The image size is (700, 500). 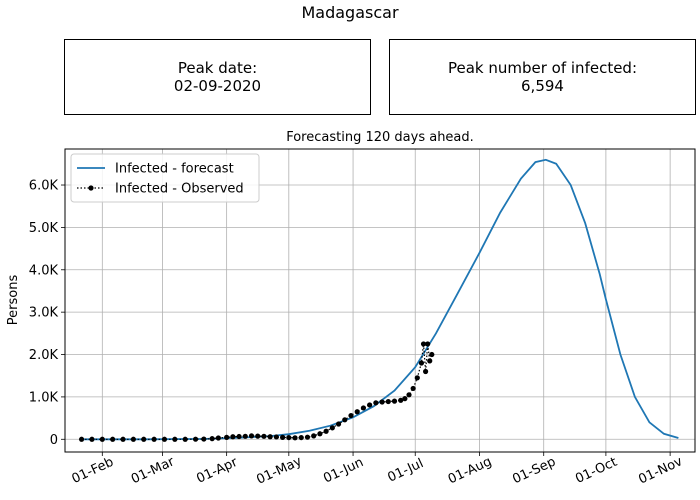 I want to click on y-axis-label: Persons, so click(x=13, y=300).